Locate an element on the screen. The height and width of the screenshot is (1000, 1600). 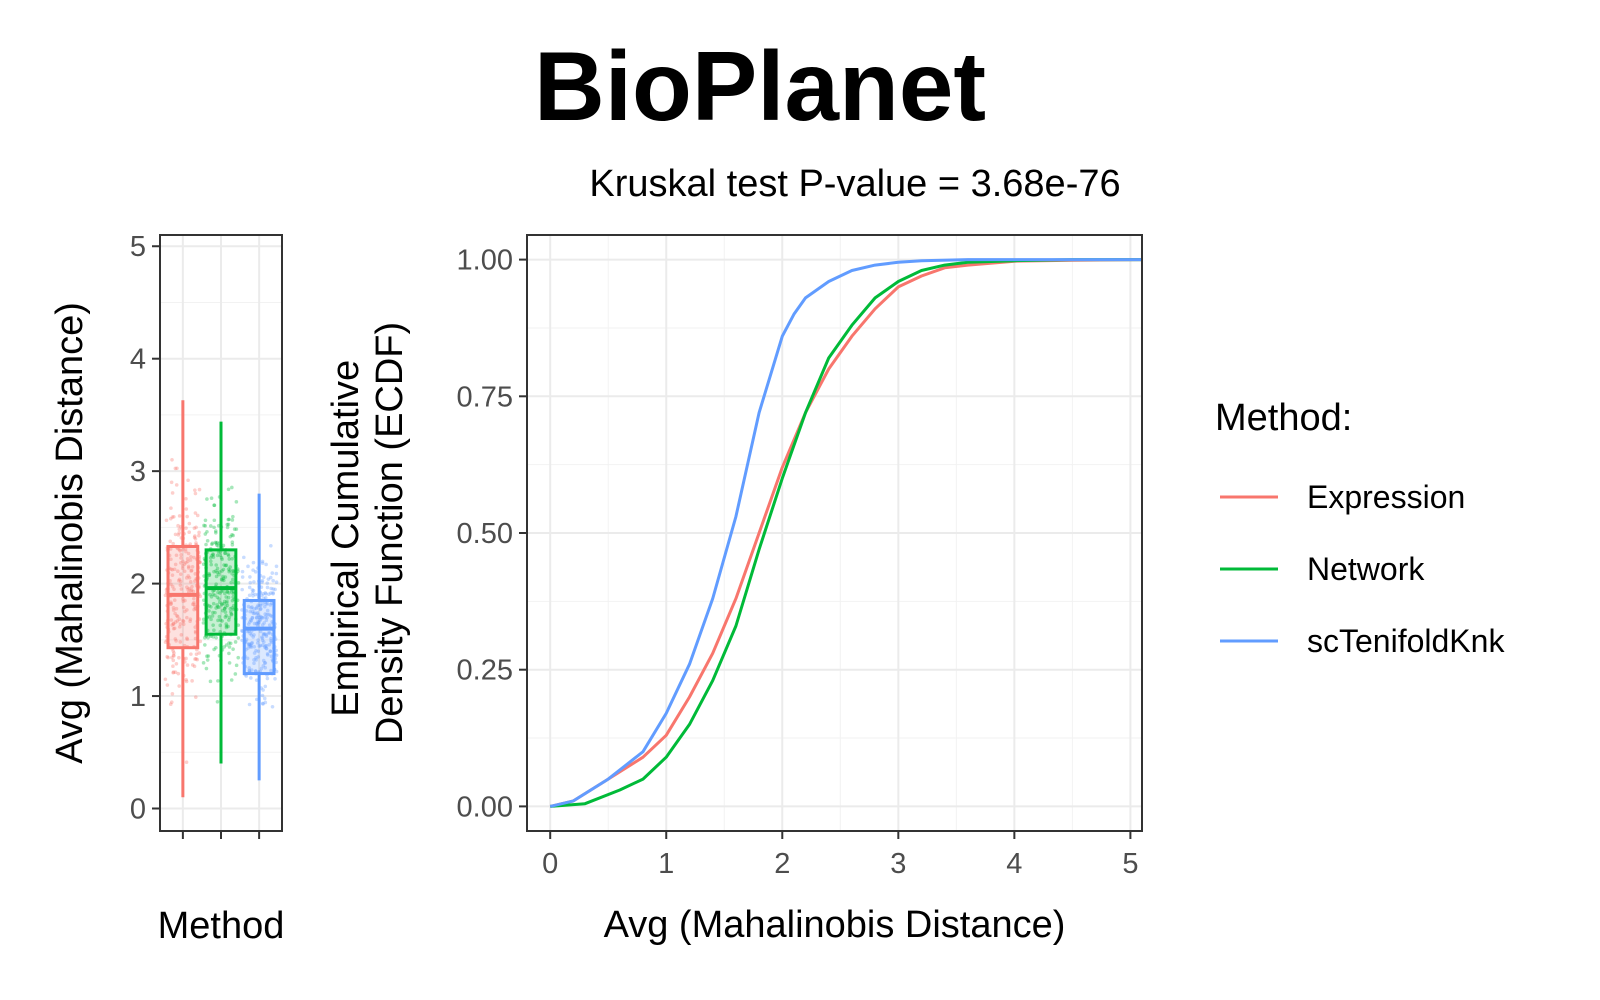
box-Network is located at coordinates (221, 592).